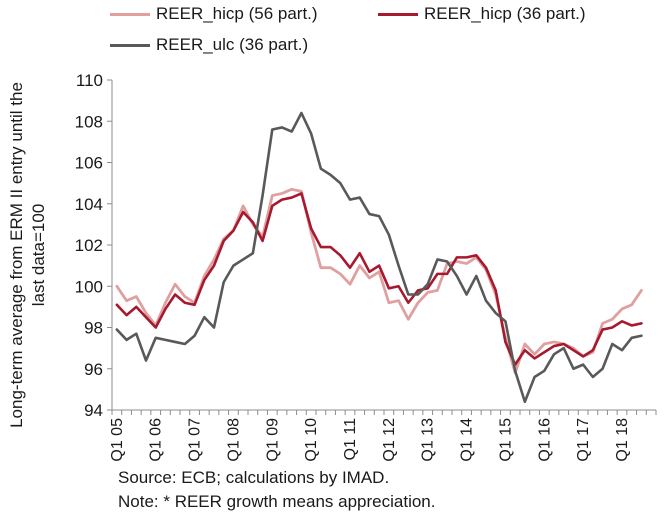 This screenshot has height=520, width=667. Describe the element at coordinates (232, 44) in the screenshot. I see `legend-label-reer-ulc-36: REER_ulc (36 part.)` at that location.